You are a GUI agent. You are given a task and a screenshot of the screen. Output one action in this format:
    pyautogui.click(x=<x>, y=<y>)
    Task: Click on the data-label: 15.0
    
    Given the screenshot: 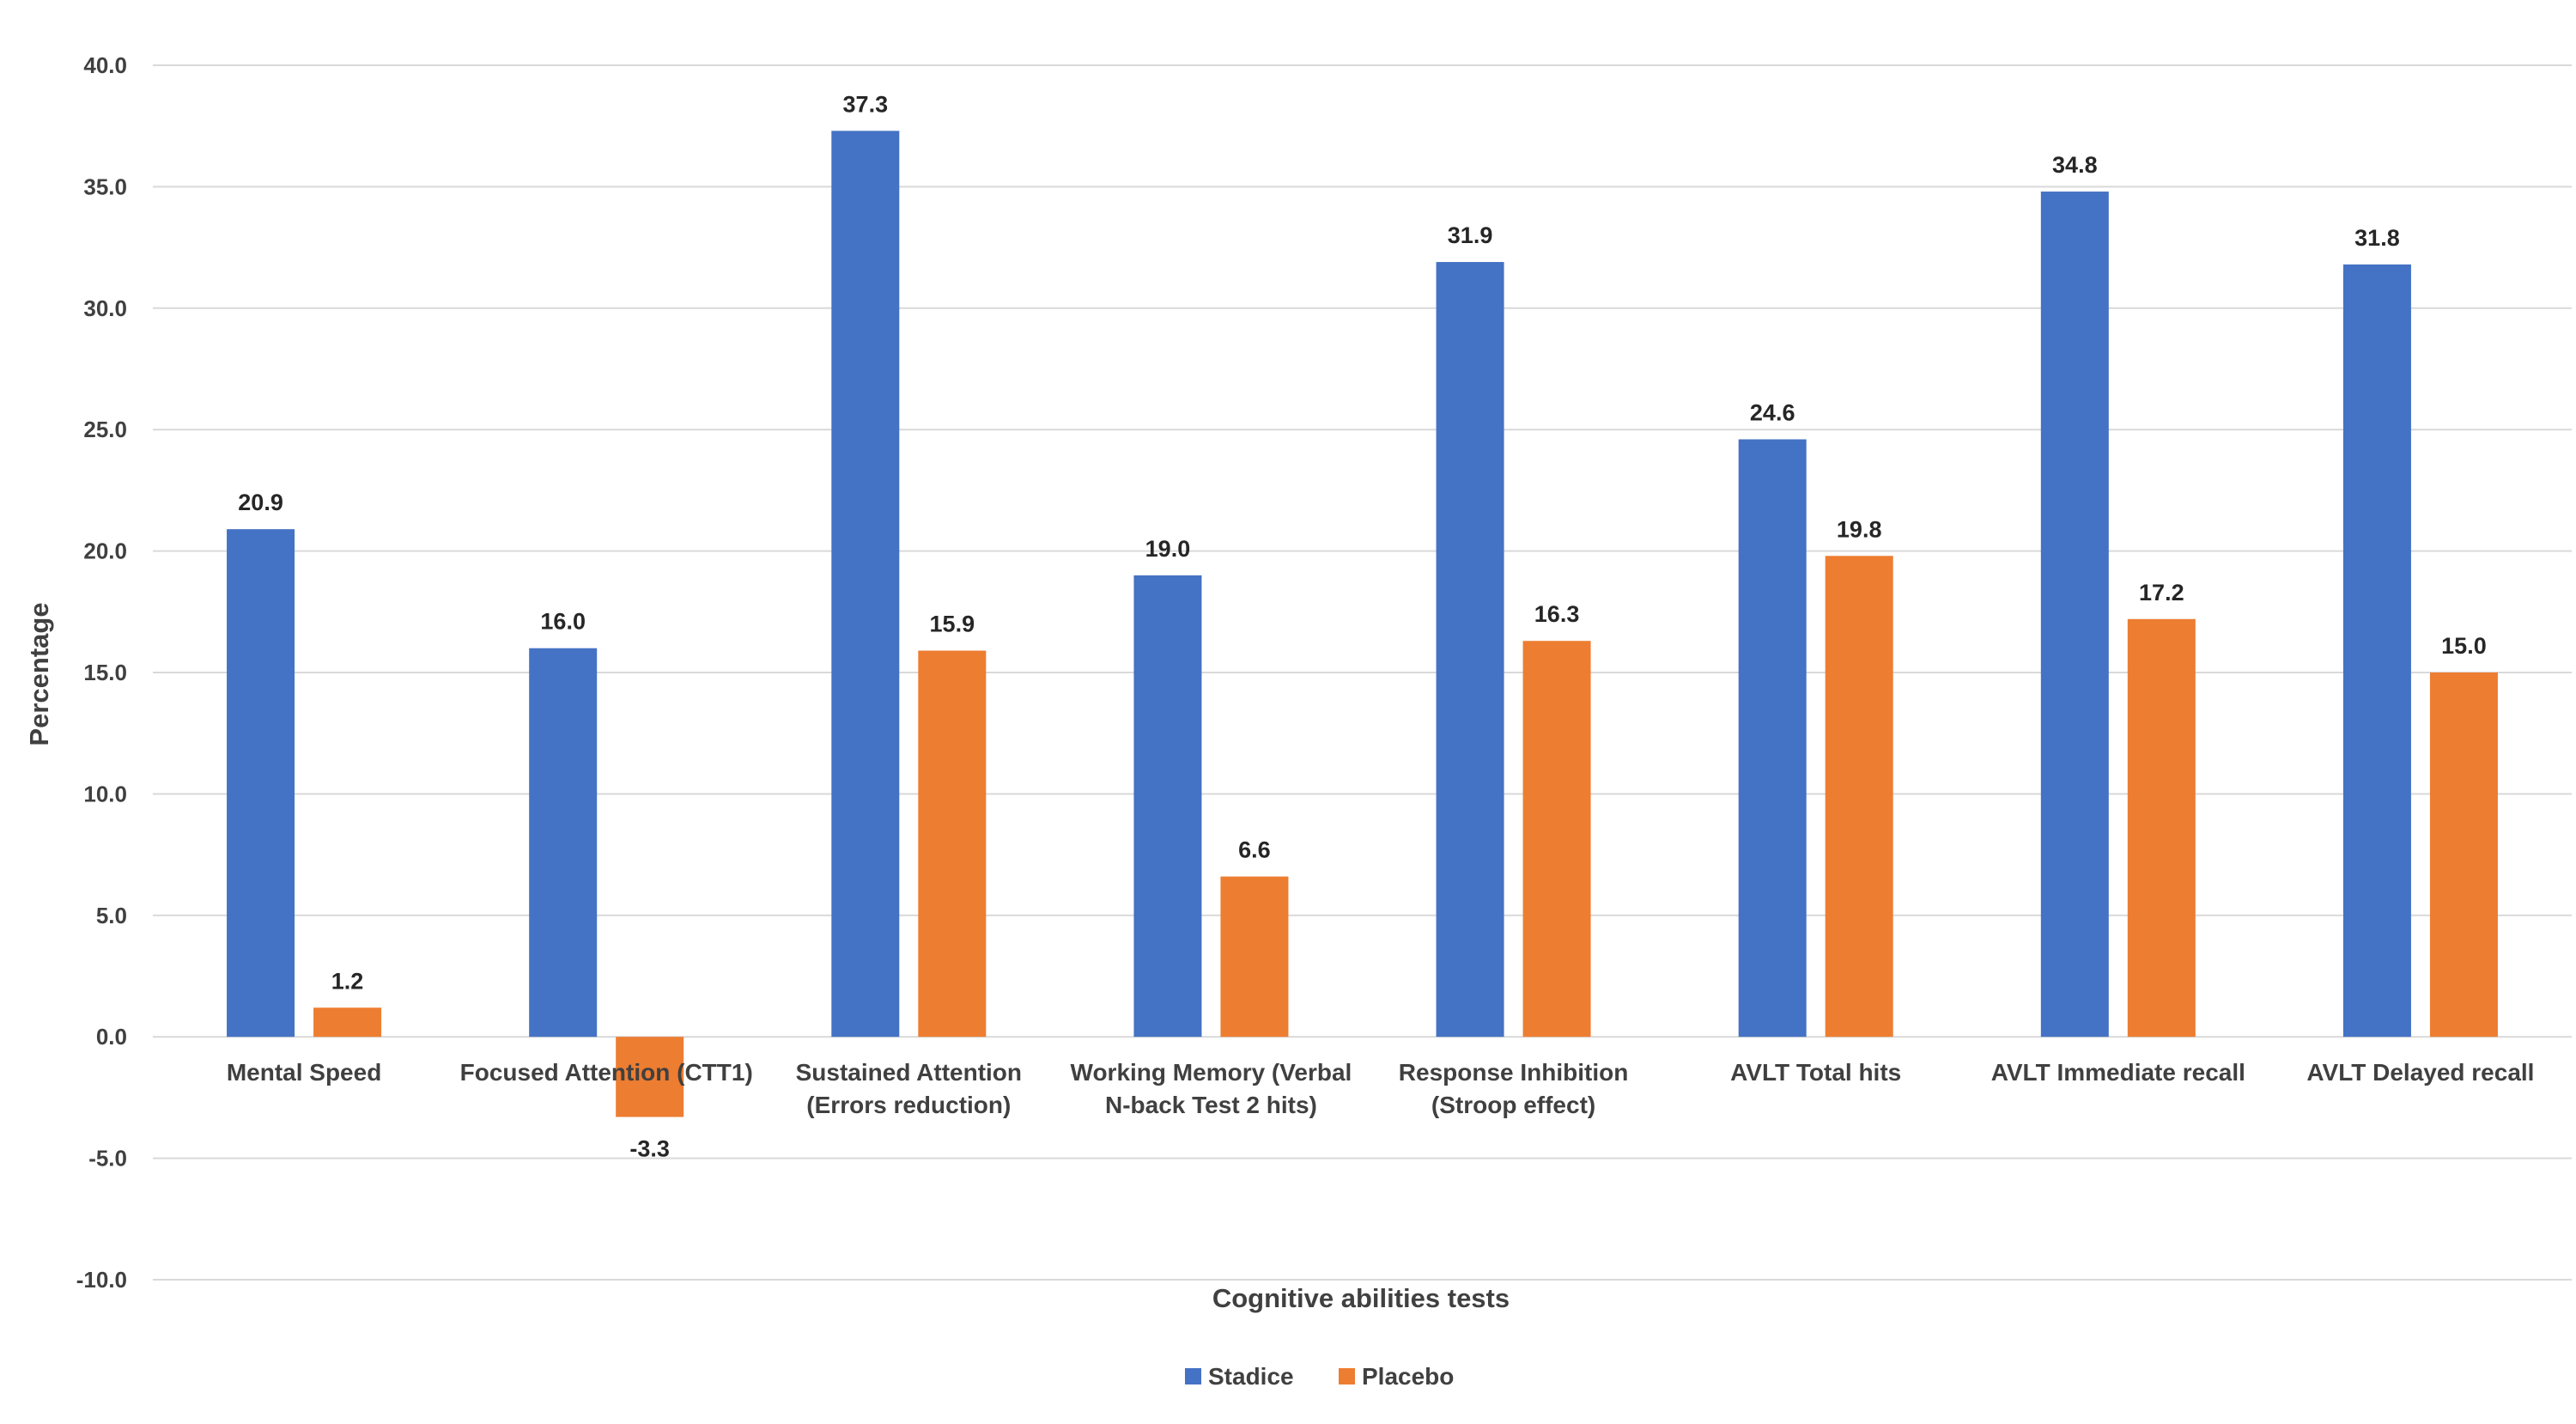 What is the action you would take?
    pyautogui.click(x=2464, y=646)
    